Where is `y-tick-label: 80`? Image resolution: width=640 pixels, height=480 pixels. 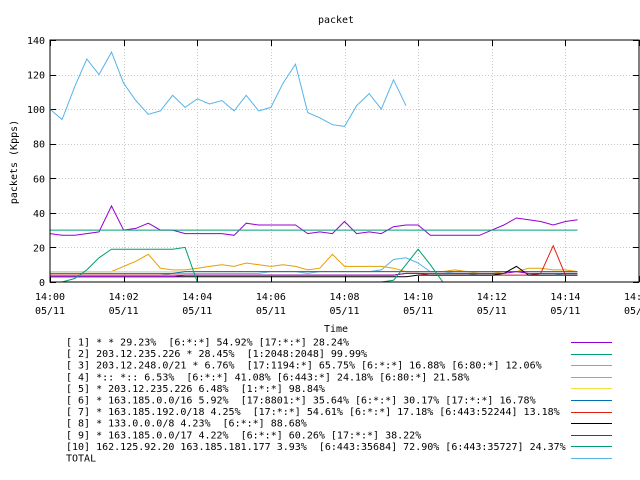 y-tick-label: 80 is located at coordinates (39, 145).